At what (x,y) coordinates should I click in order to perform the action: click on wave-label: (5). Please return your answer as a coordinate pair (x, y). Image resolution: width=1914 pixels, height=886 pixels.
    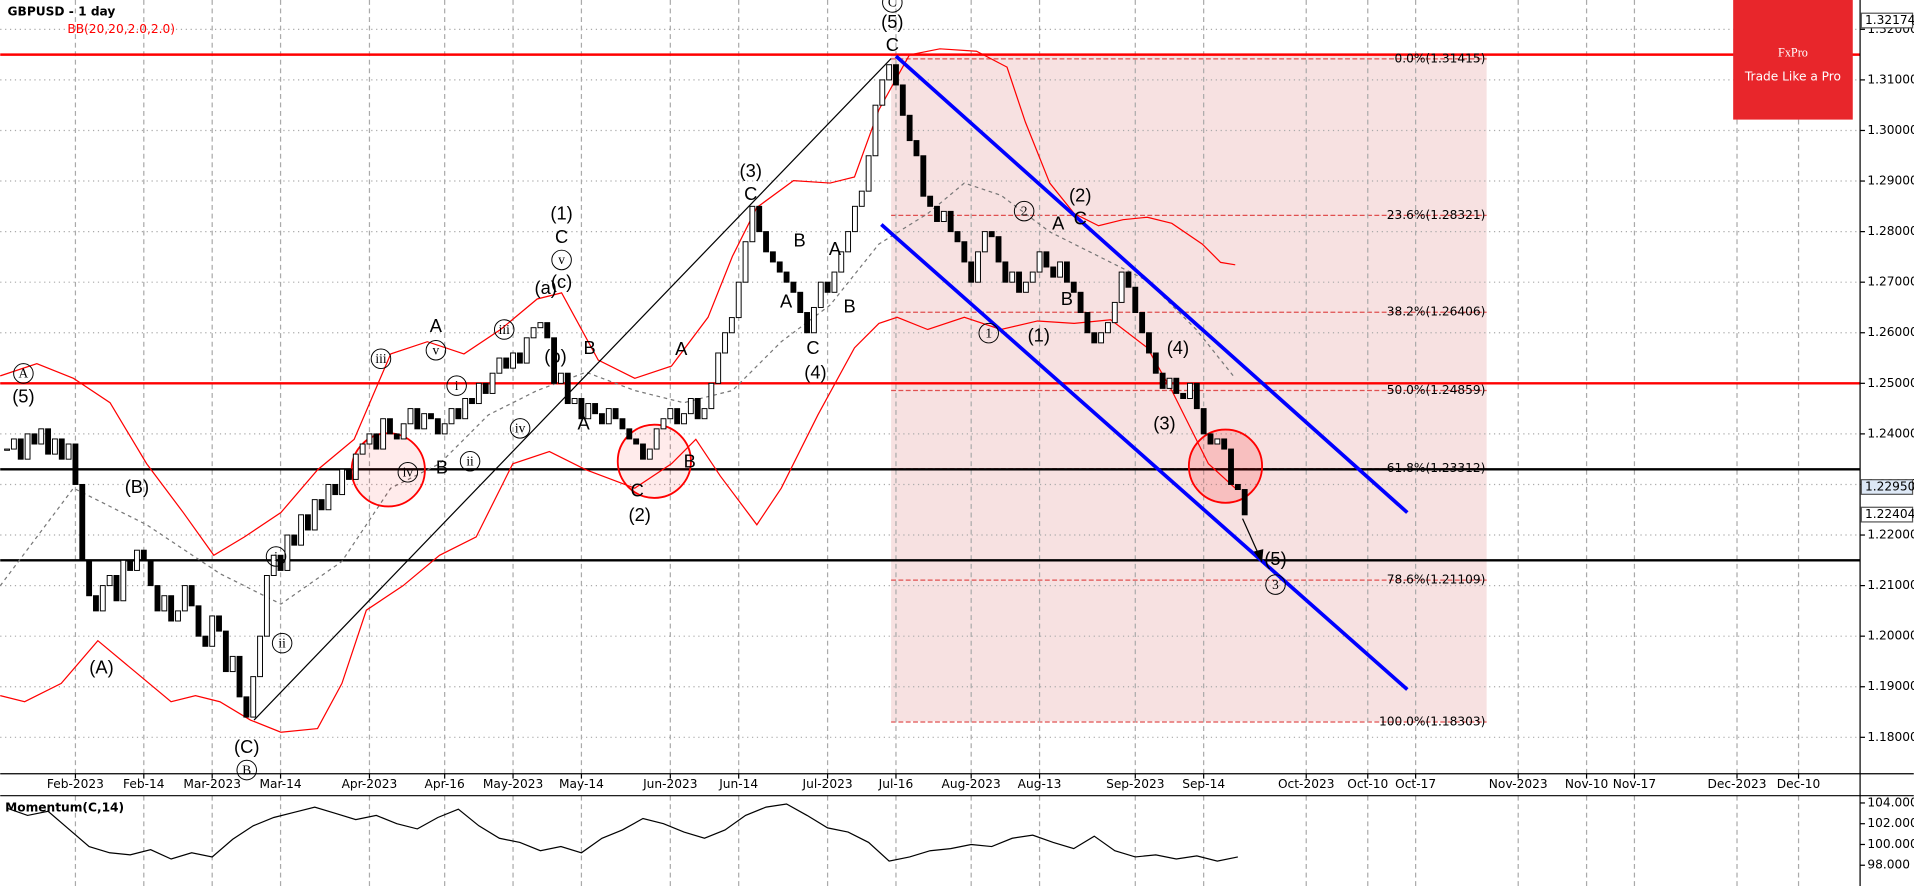
    Looking at the image, I should click on (892, 21).